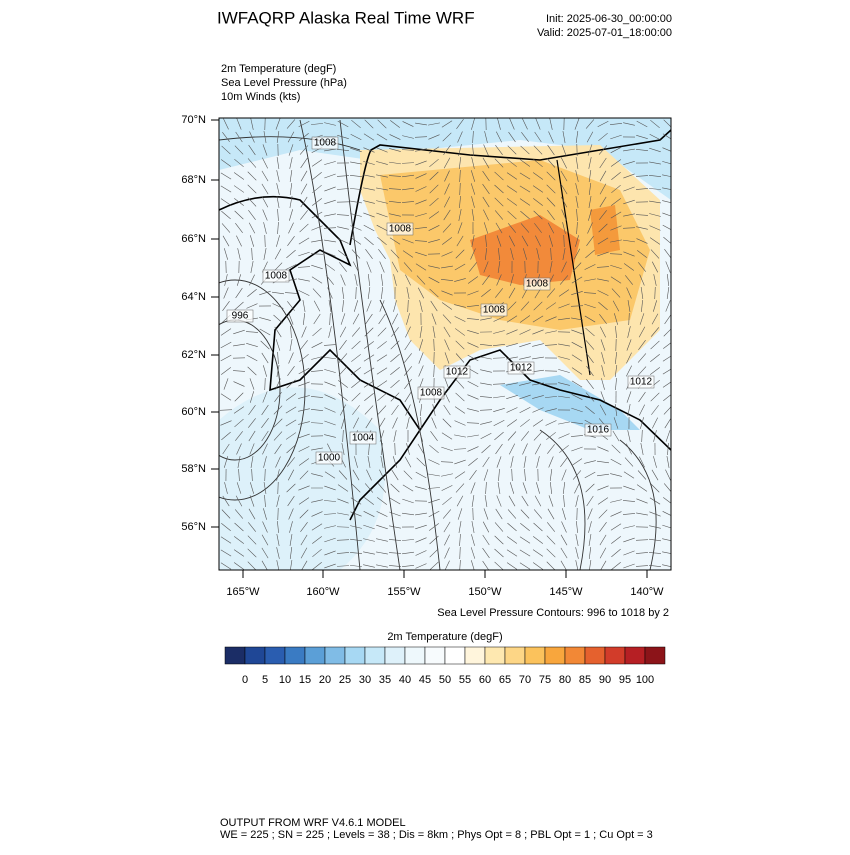 The height and width of the screenshot is (855, 850). Describe the element at coordinates (566, 592) in the screenshot. I see `lon-label: 145°W` at that location.